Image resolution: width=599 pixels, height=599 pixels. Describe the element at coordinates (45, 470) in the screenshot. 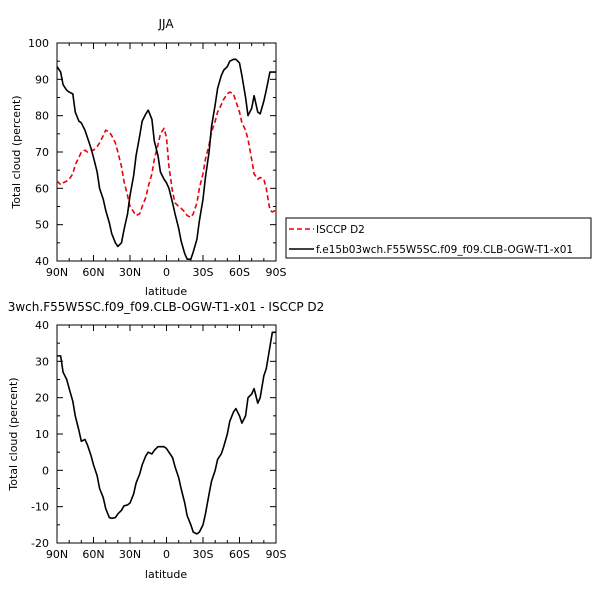

I see `y-tick-label: 0` at that location.